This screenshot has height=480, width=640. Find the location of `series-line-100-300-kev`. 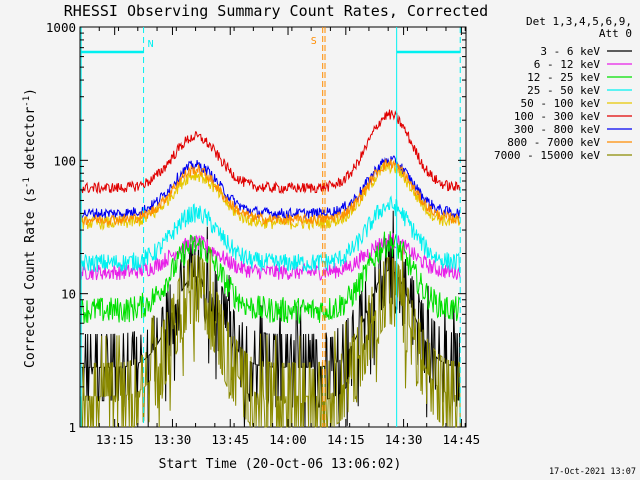

series-line-100-300-kev is located at coordinates (270, 152).